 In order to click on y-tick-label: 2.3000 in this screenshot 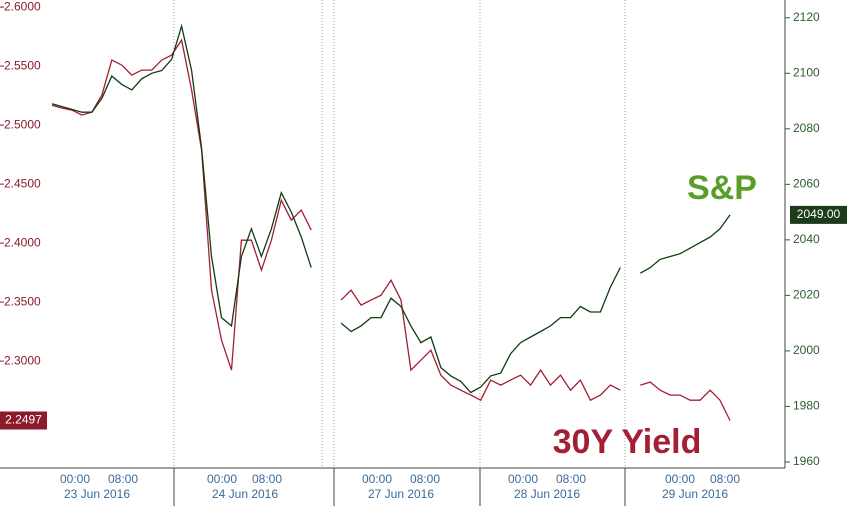, I will do `click(22, 360)`.